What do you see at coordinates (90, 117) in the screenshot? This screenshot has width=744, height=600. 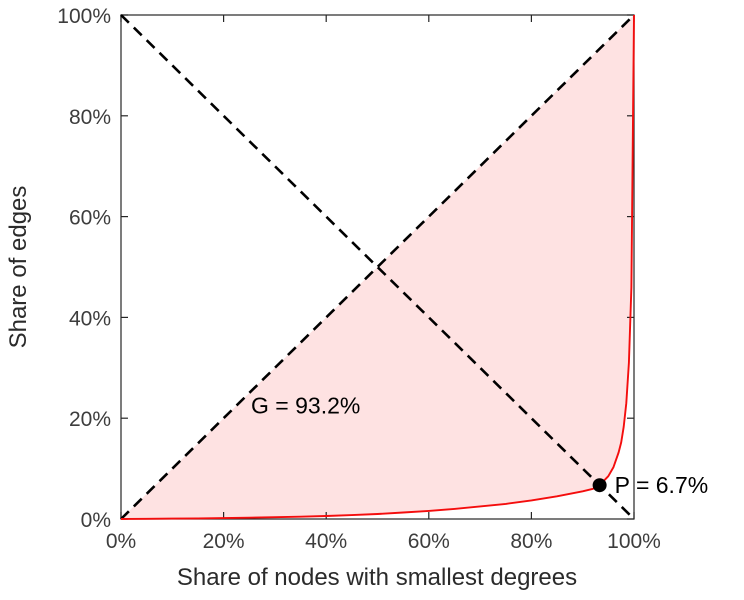 I see `y-tick-label: 80%` at bounding box center [90, 117].